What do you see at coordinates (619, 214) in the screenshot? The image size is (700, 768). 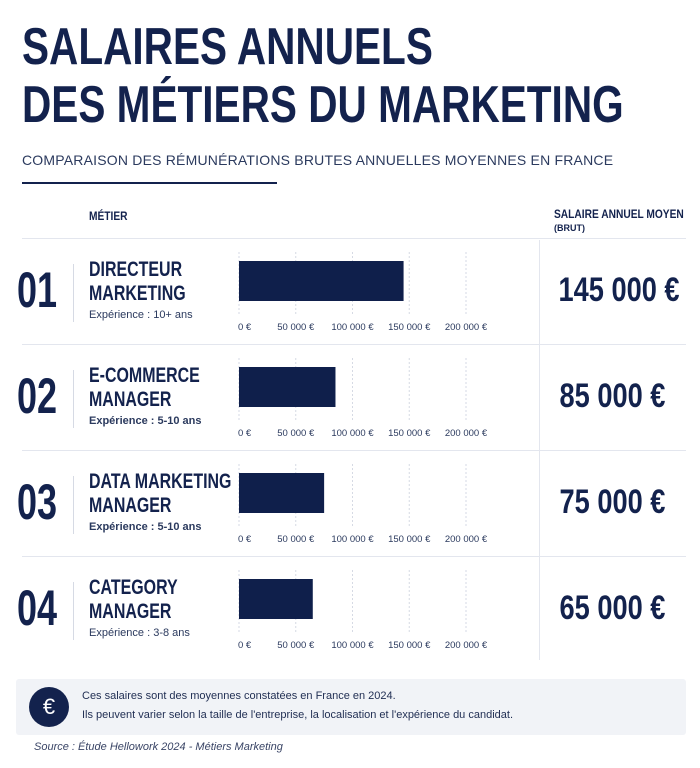 I see `column-header-salary: SALAIRE ANNUEL MOYEN` at bounding box center [619, 214].